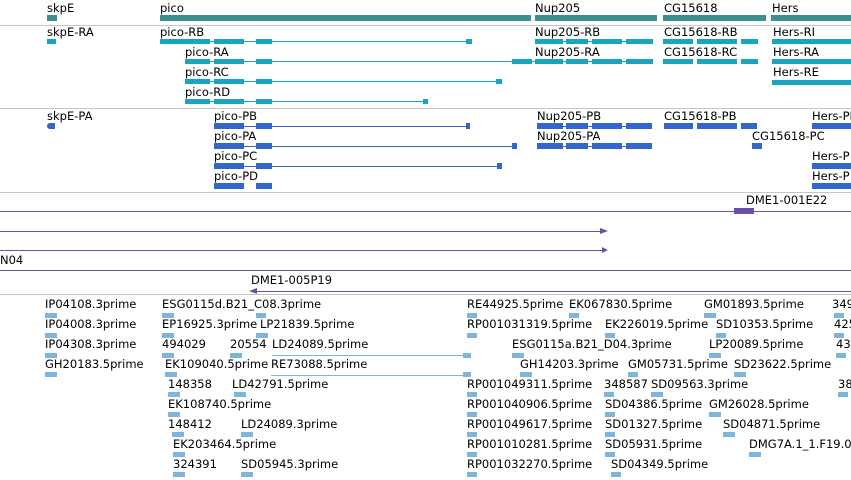  What do you see at coordinates (842, 324) in the screenshot?
I see `est-label: 425` at bounding box center [842, 324].